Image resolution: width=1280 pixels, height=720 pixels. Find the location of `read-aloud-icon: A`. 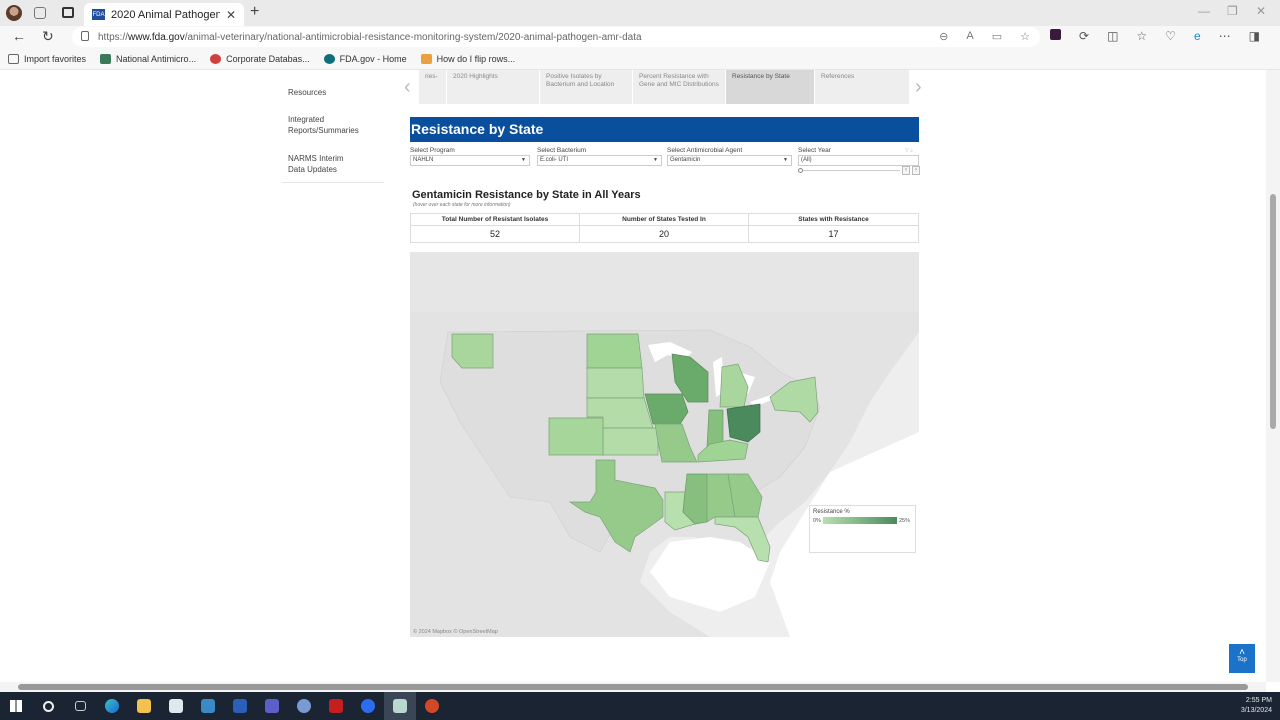

read-aloud-icon: A is located at coordinates (970, 36).